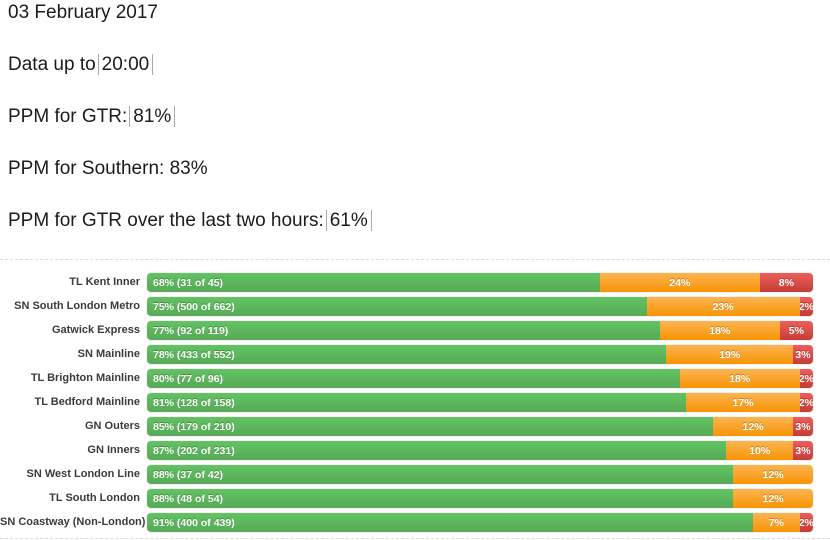  I want to click on bar-segment-very-late: 5%, so click(796, 330).